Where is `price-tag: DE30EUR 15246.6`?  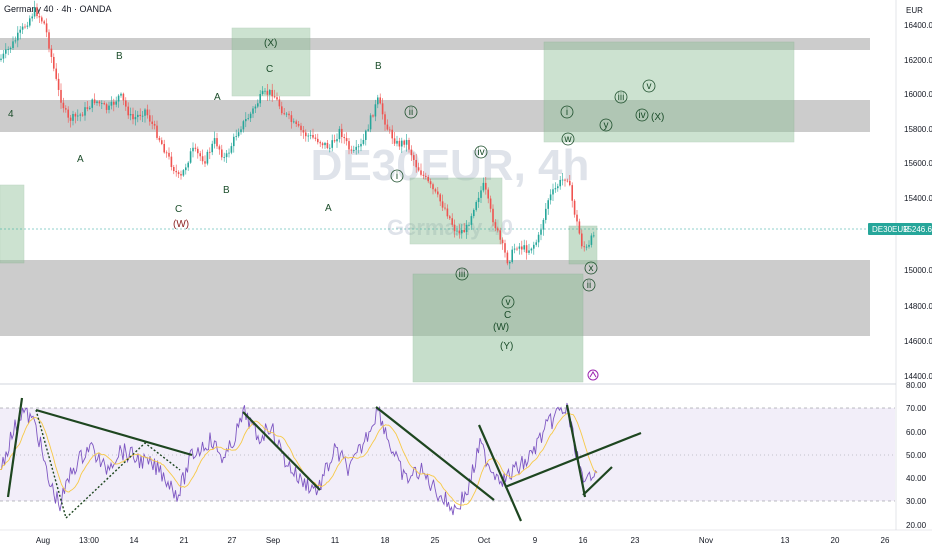
price-tag: DE30EUR 15246.6 is located at coordinates (900, 229).